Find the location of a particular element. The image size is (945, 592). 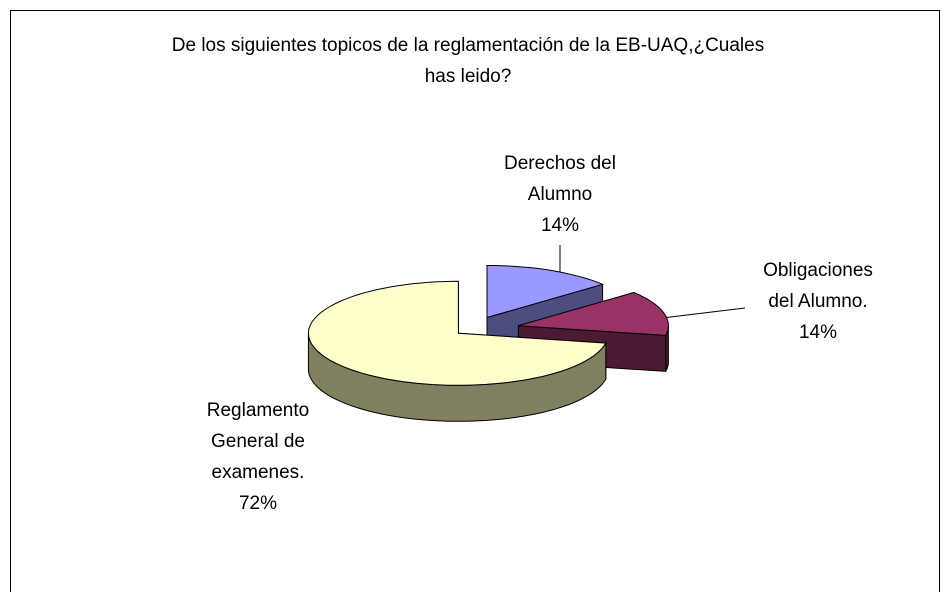

label-category: Obligaciones del Alumno. is located at coordinates (818, 286).